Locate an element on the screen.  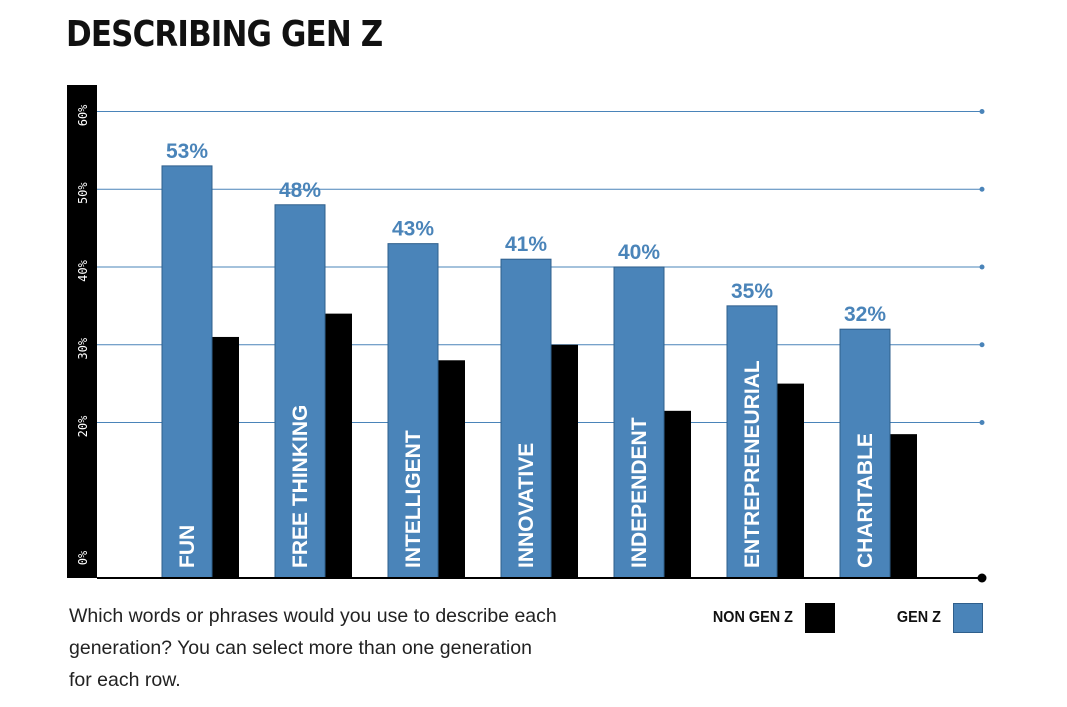
y-tick-label: 50% is located at coordinates (83, 193).